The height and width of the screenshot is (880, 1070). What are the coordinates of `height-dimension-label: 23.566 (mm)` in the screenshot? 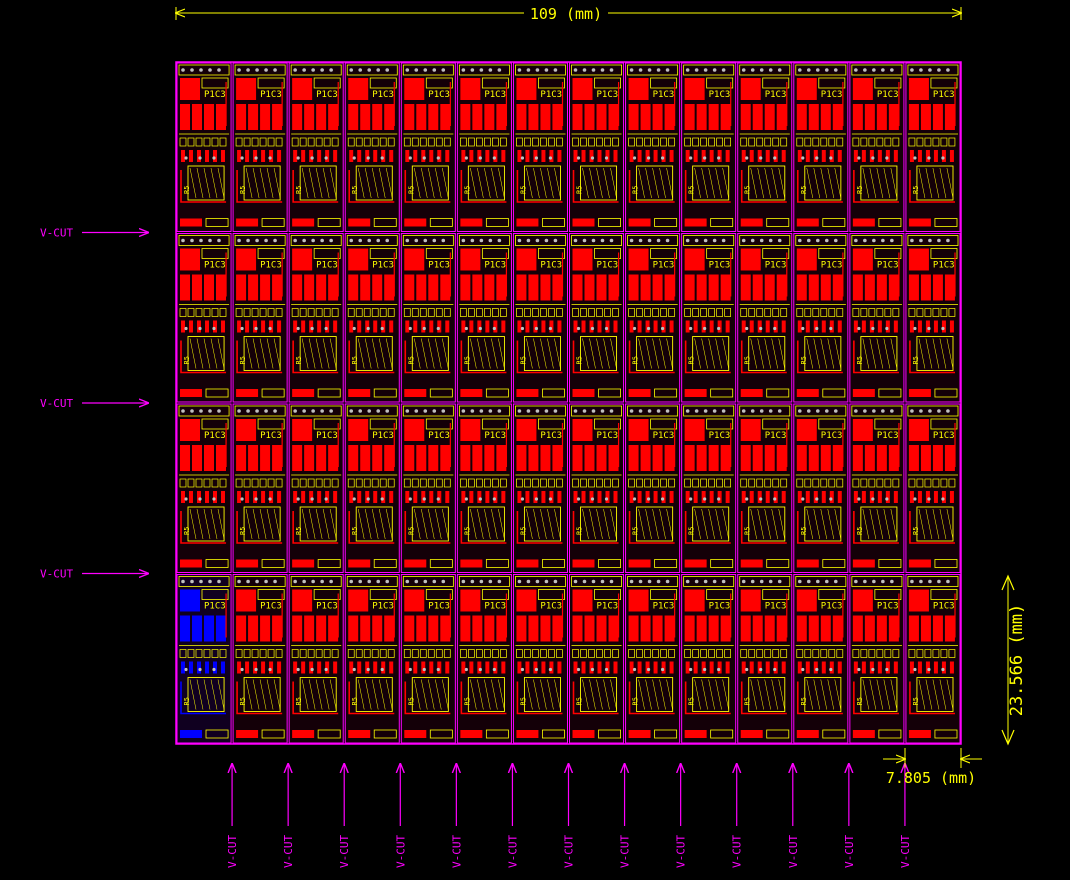 It's located at (1017, 660).